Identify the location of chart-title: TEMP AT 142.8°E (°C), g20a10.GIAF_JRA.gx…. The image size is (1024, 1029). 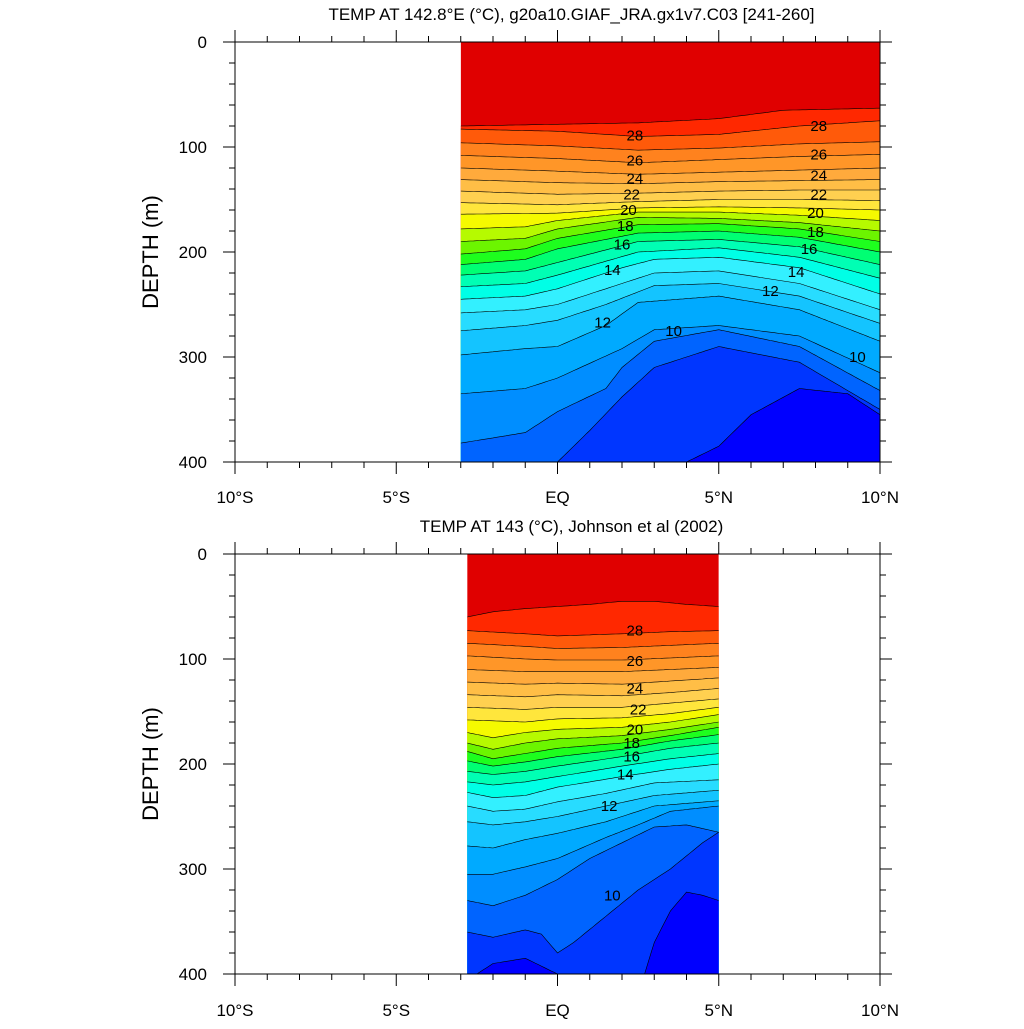
(571, 14).